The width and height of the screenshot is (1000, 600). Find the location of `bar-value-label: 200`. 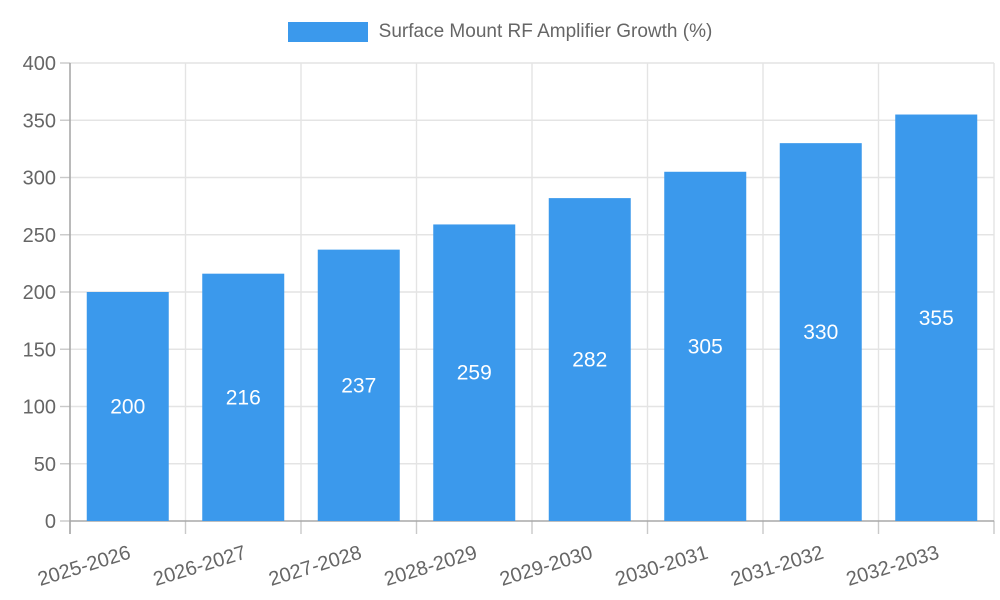

bar-value-label: 200 is located at coordinates (127, 407).